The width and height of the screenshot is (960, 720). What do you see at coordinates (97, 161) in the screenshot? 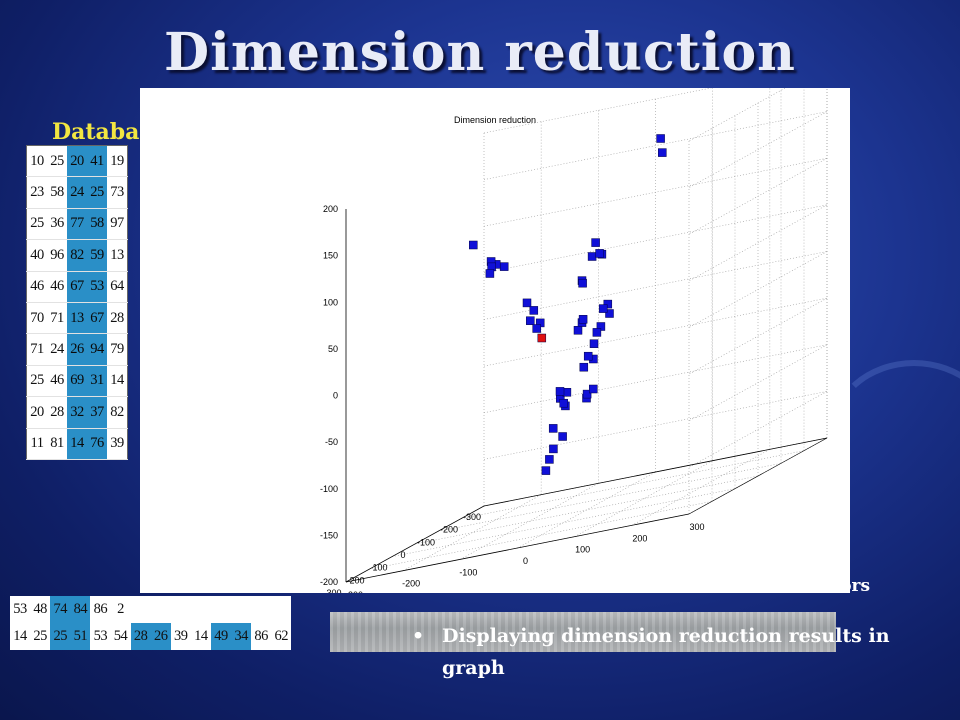
I see `table-cell: 41` at bounding box center [97, 161].